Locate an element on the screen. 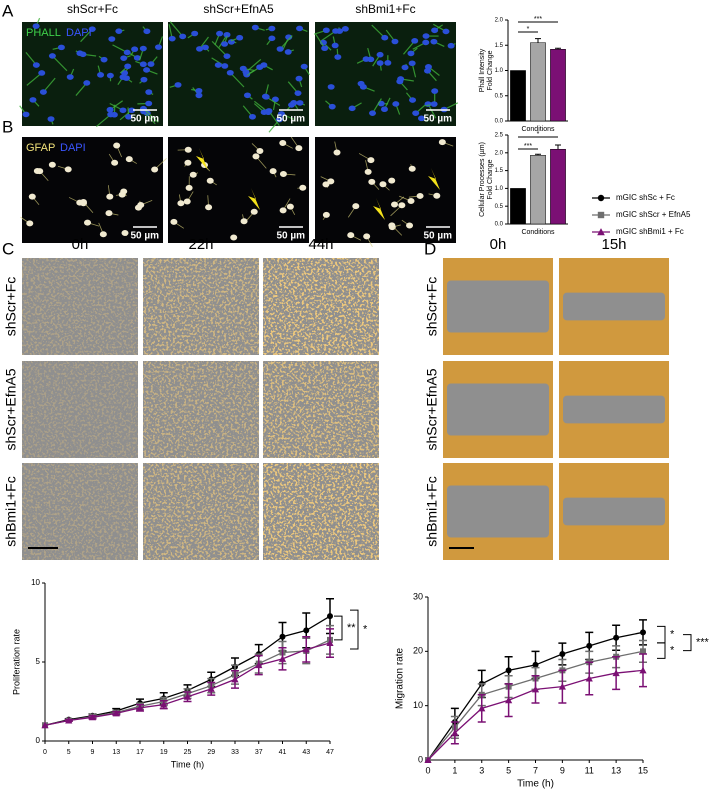 The width and height of the screenshot is (714, 794). x-tick-label: 43 is located at coordinates (306, 752).